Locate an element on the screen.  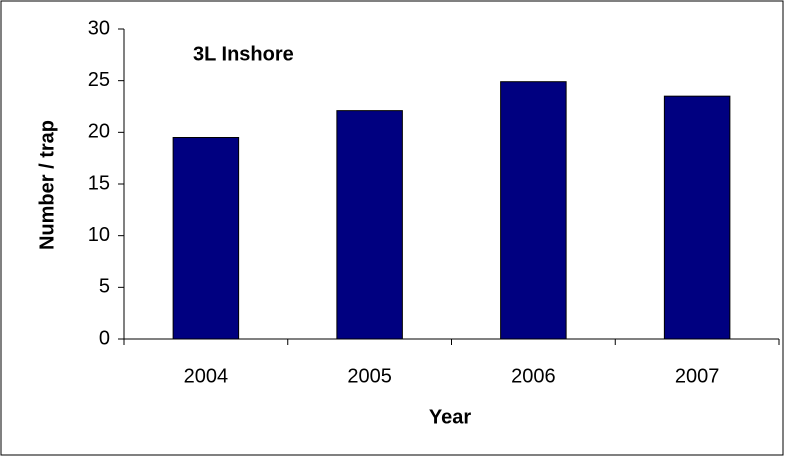
y-tick-label: 30 is located at coordinates (99, 28).